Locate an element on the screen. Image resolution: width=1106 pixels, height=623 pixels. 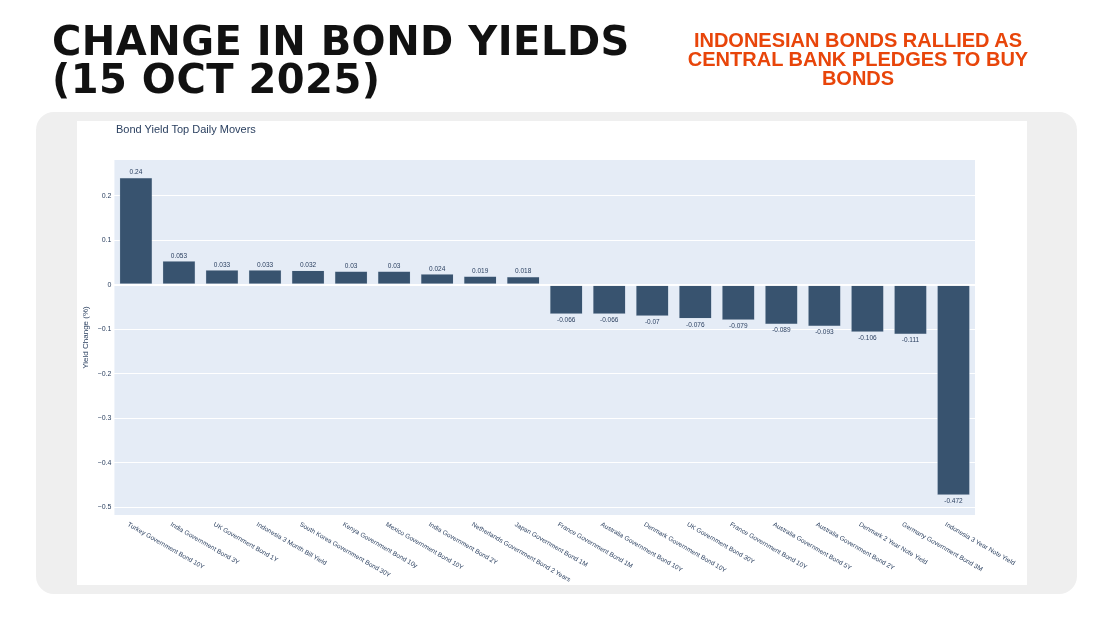
chart-title: CHANGE IN BOND YIELDS (15 OCT 2025) is located at coordinates (341, 60).